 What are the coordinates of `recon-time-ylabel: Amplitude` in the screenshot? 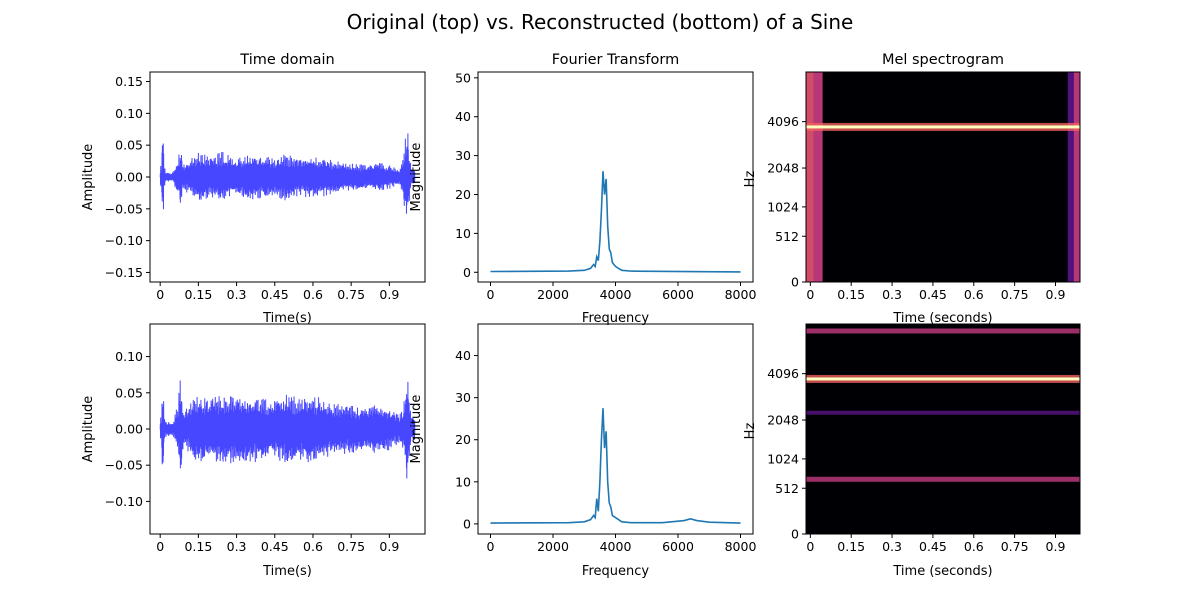 It's located at (88, 429).